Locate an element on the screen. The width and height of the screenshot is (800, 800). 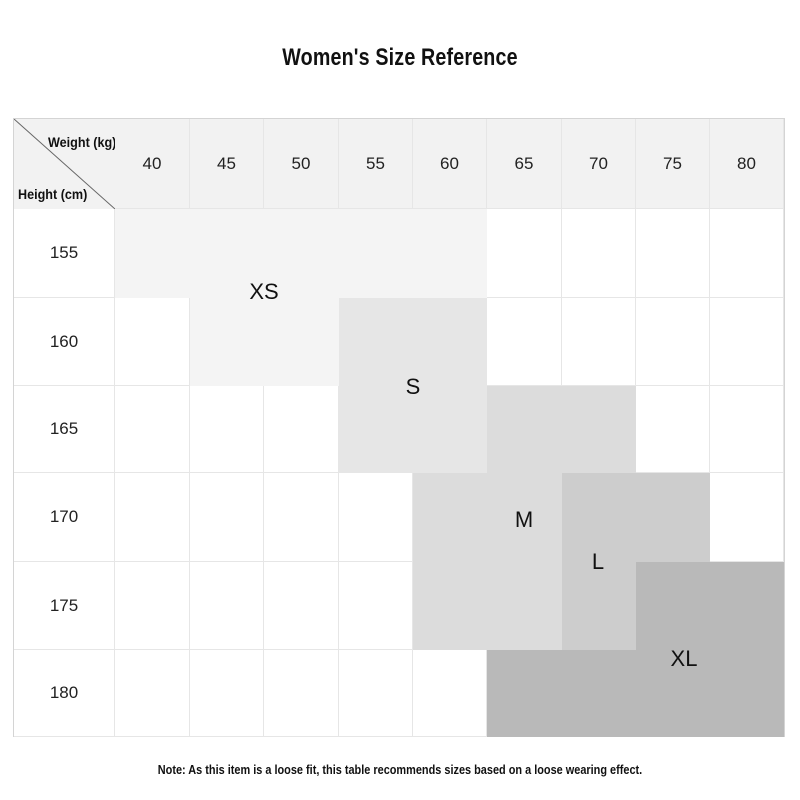
weight-header-cell: 65 is located at coordinates (524, 164).